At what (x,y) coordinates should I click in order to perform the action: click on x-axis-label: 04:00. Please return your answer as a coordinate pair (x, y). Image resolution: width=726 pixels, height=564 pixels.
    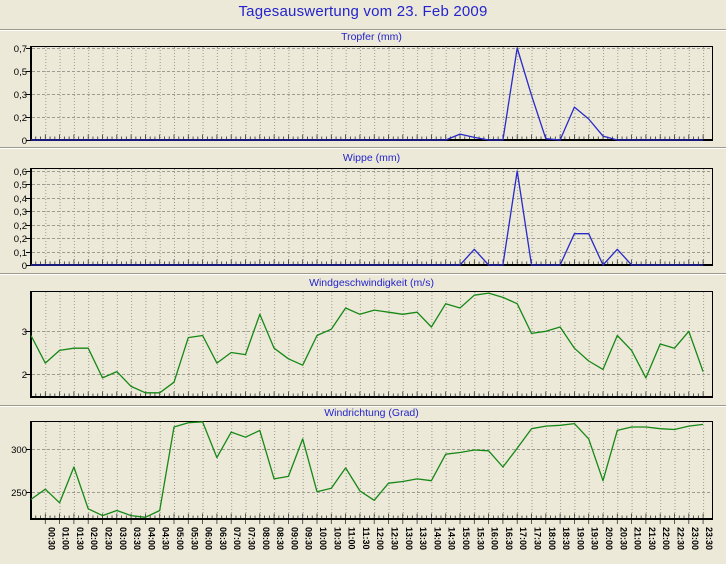
    Looking at the image, I should click on (151, 538).